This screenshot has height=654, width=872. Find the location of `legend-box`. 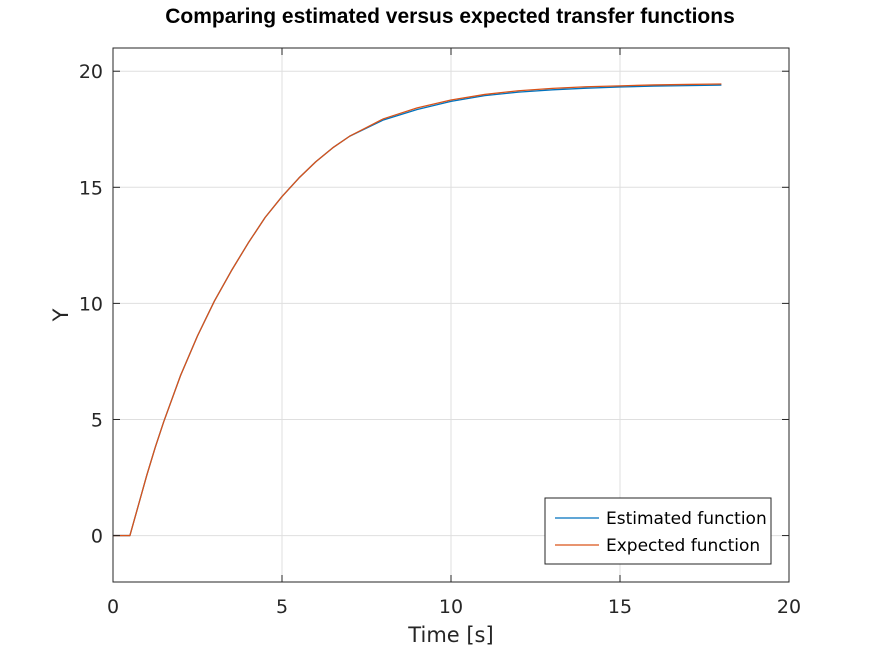

legend-box is located at coordinates (658, 531).